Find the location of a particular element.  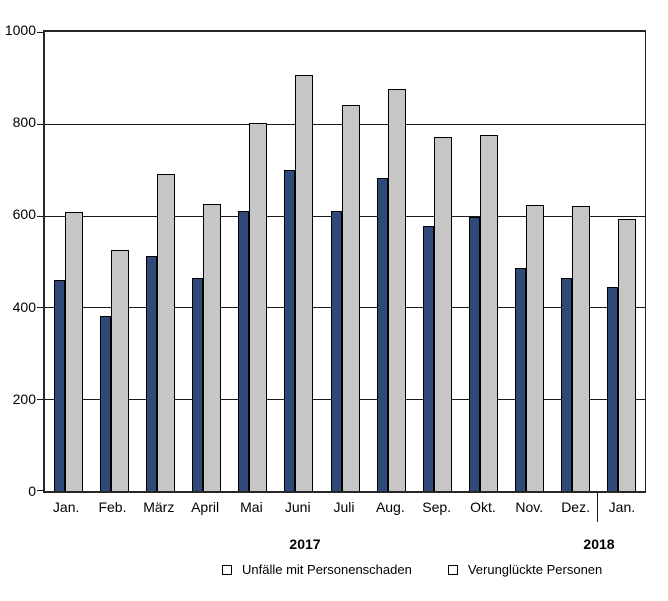

bar-group-juni is located at coordinates (299, 261).